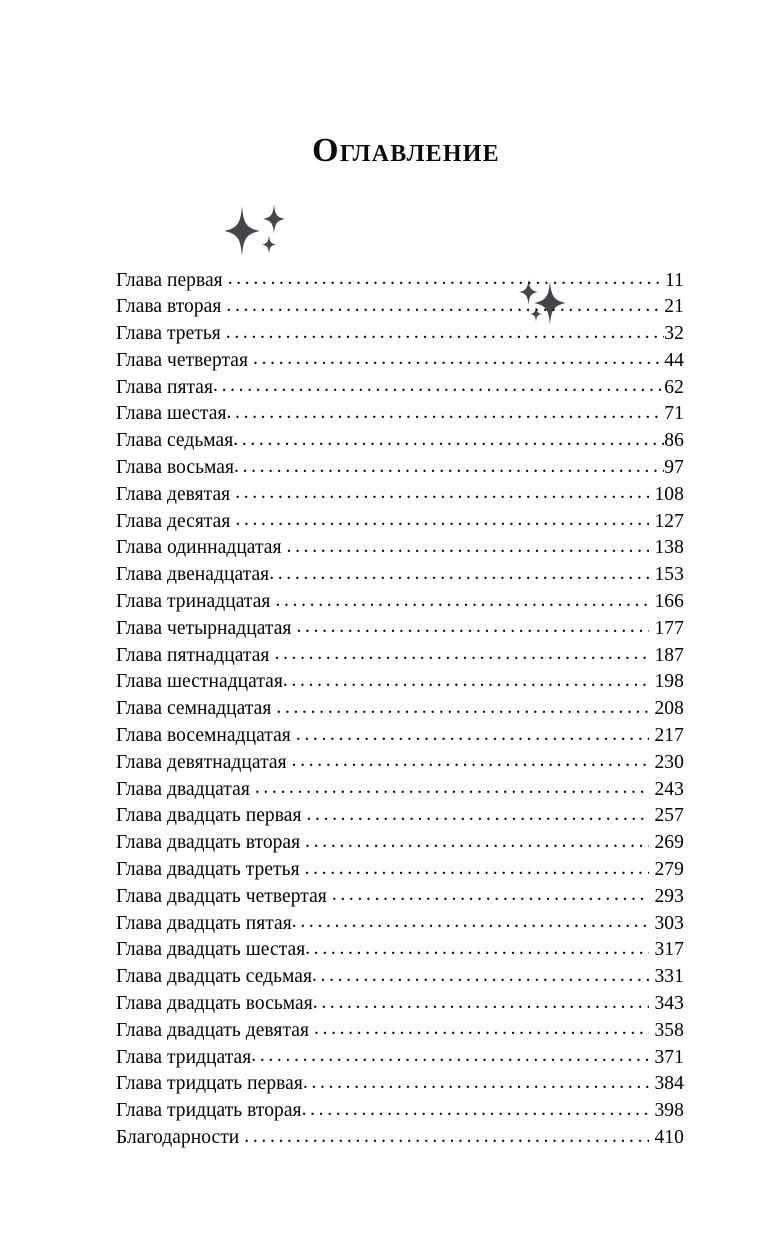 The width and height of the screenshot is (768, 1241). What do you see at coordinates (165, 387) in the screenshot?
I see `toc-entry-label: Глава пятая` at bounding box center [165, 387].